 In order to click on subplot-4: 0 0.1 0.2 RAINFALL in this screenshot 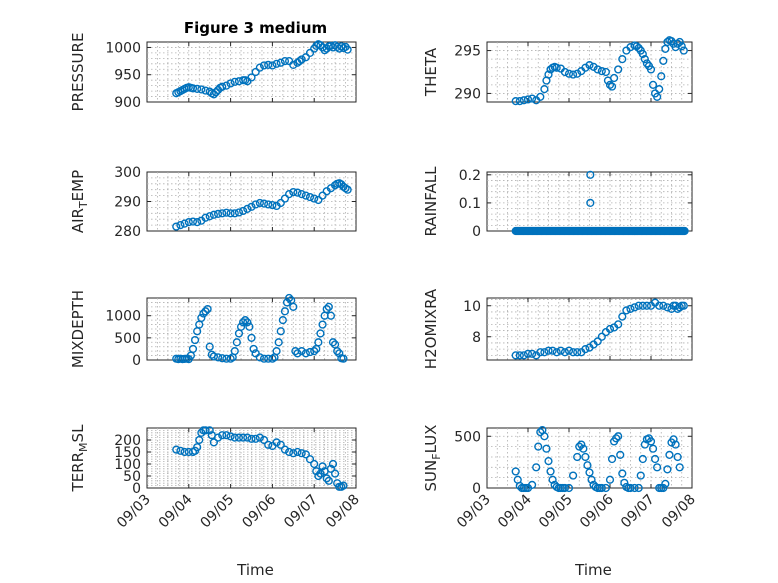, I will do `click(557, 203)`.